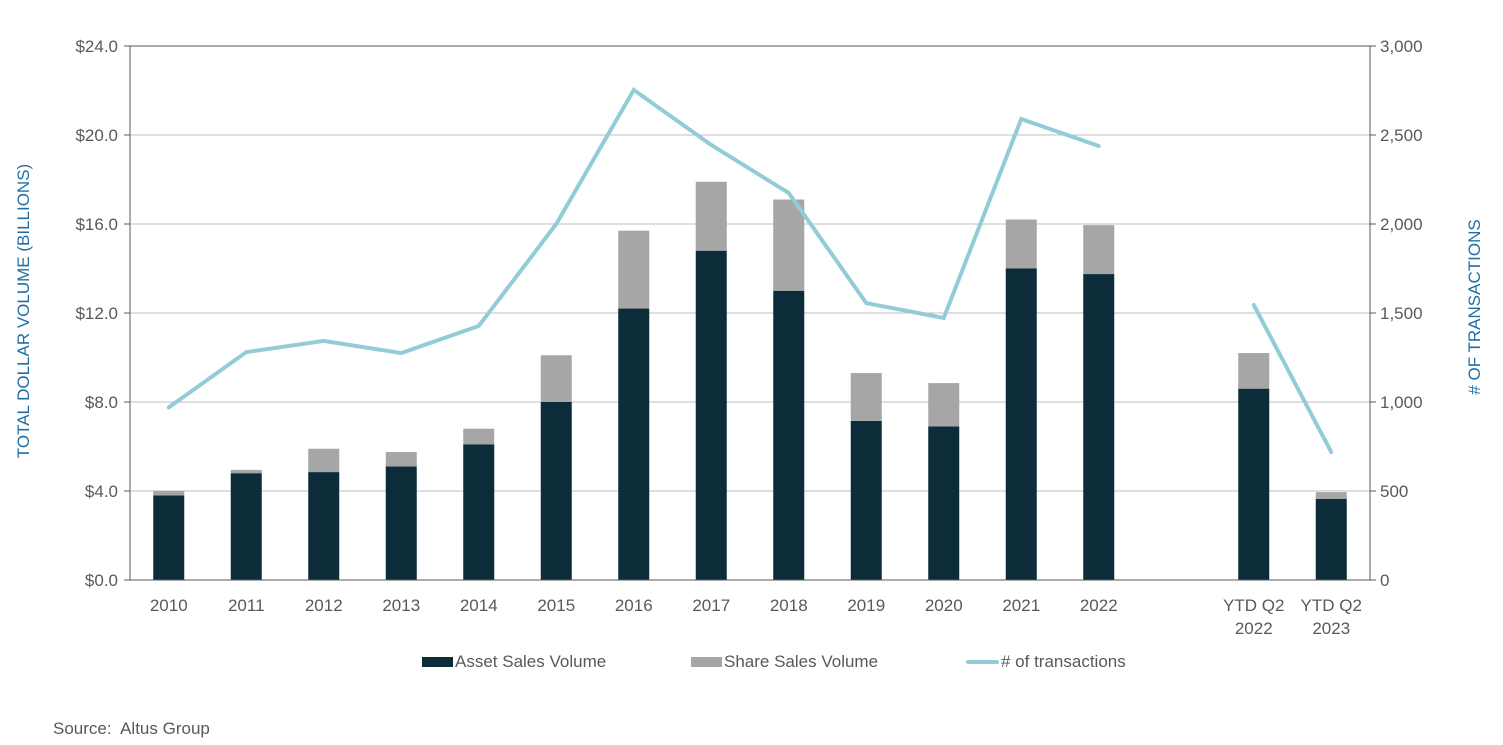 This screenshot has width=1503, height=745. Describe the element at coordinates (1331, 628) in the screenshot. I see `x-tick-label: 2023` at that location.